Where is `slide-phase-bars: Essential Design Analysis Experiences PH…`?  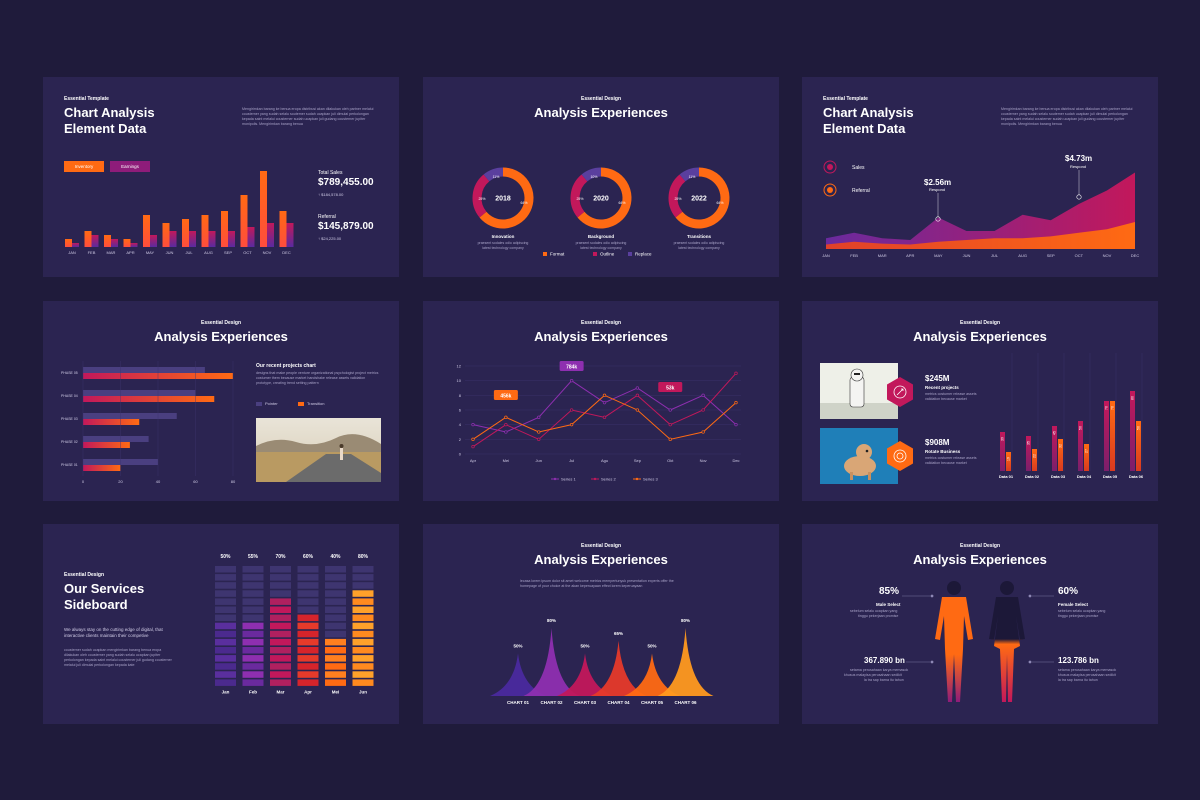 slide-phase-bars: Essential Design Analysis Experiences PH… is located at coordinates (221, 401).